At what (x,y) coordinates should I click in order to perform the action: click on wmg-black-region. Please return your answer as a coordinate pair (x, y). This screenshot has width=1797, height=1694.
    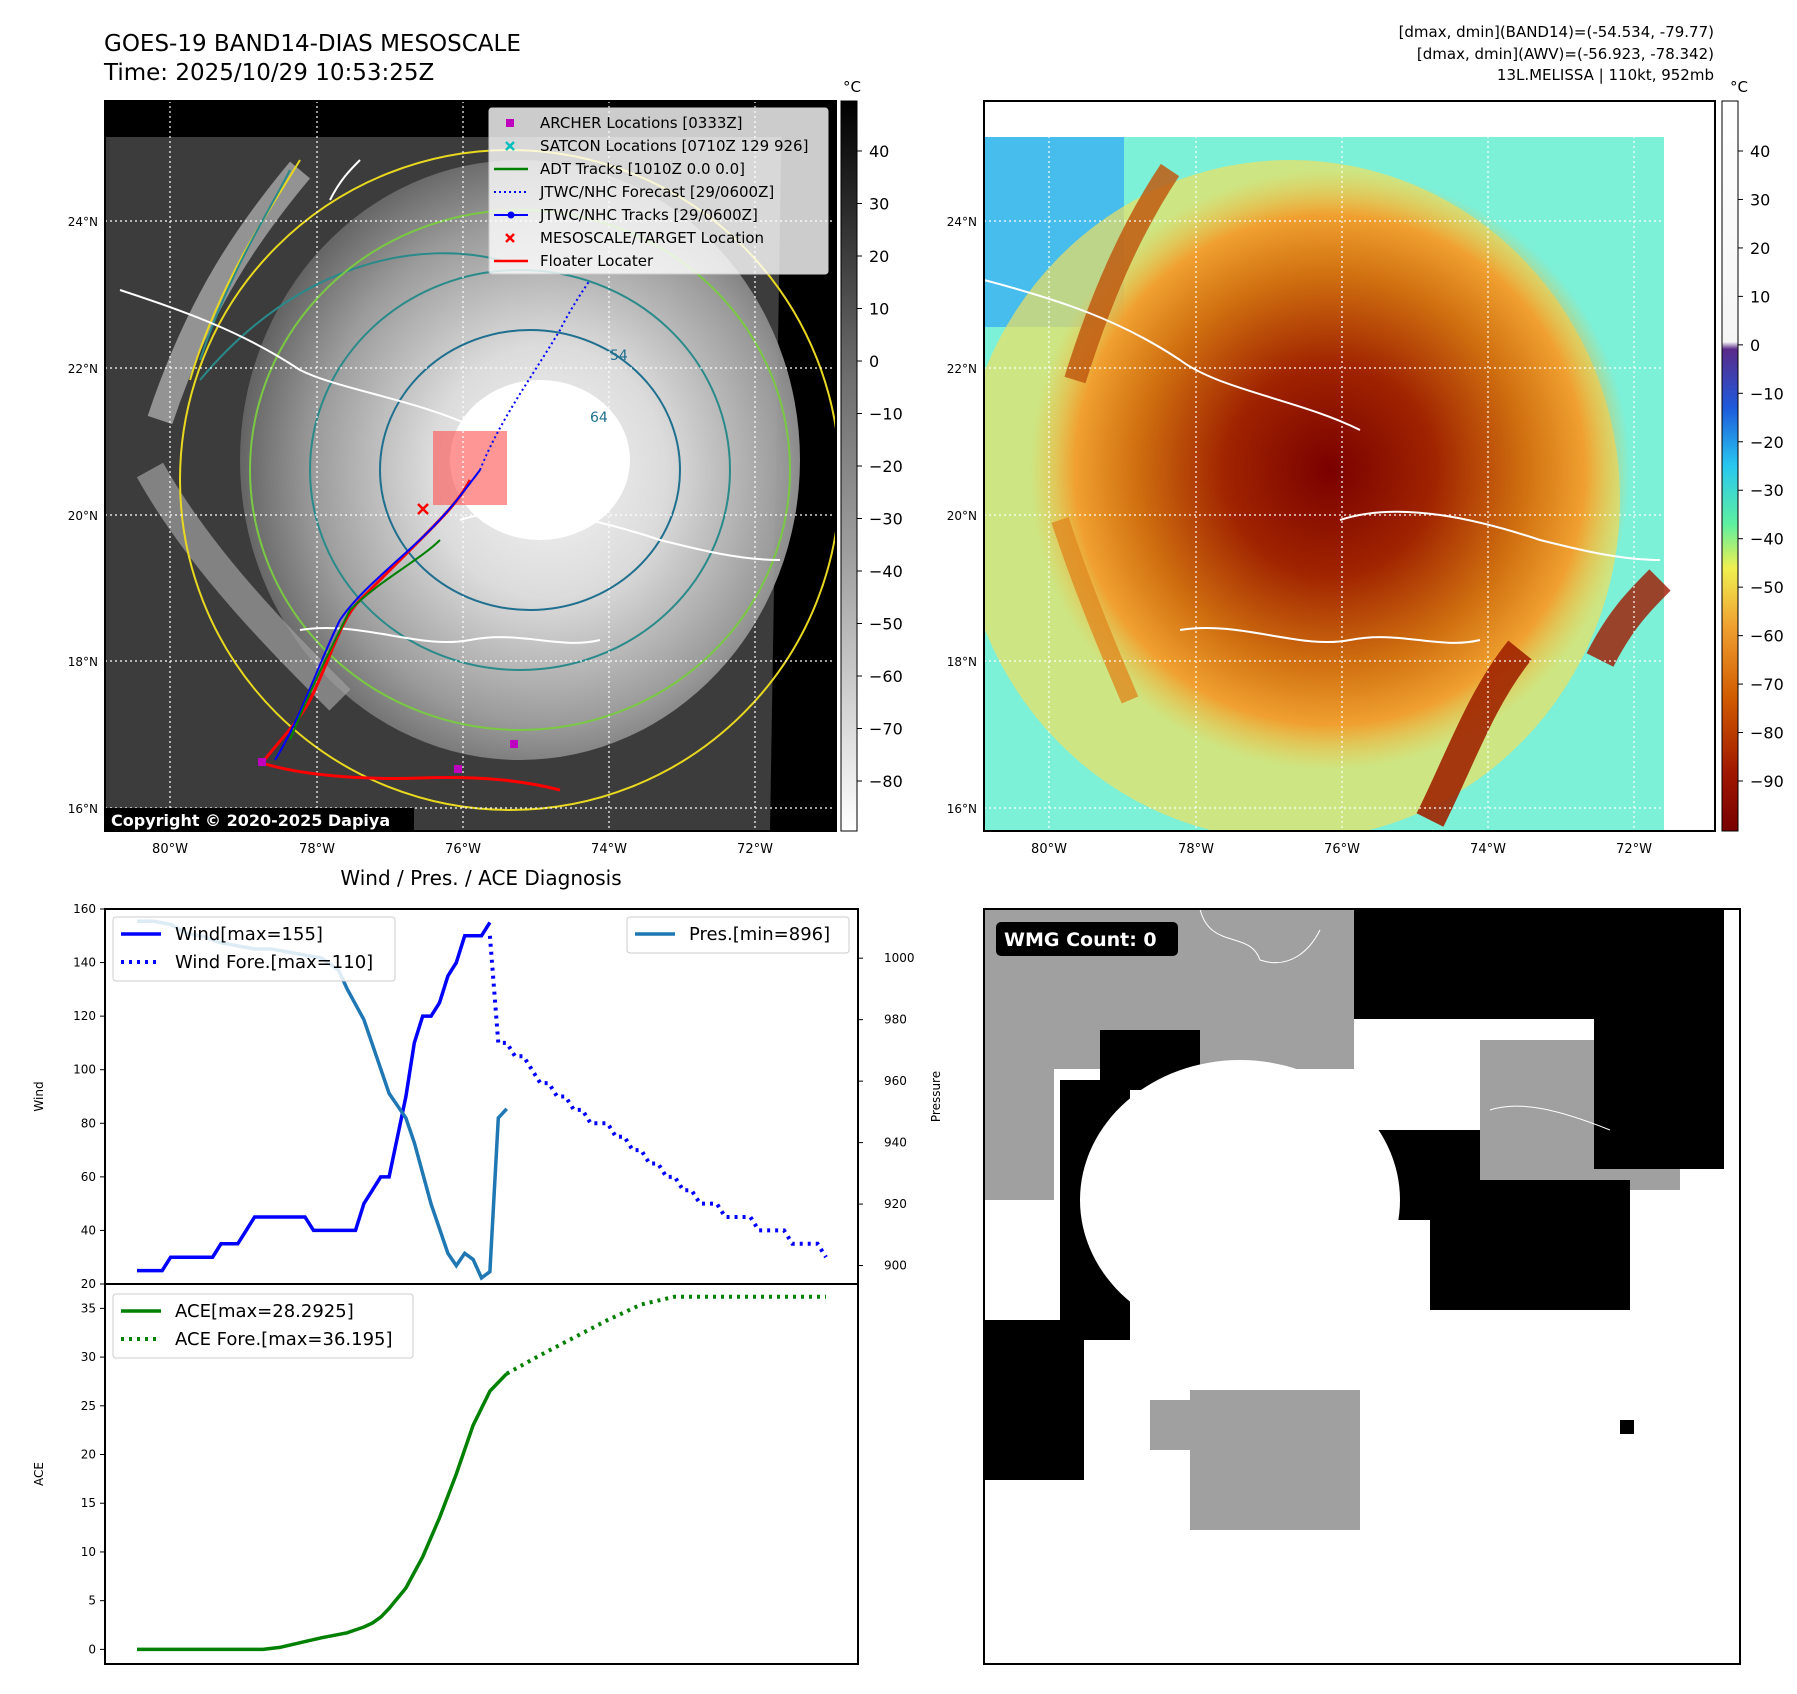
    Looking at the image, I should click on (1354, 1194).